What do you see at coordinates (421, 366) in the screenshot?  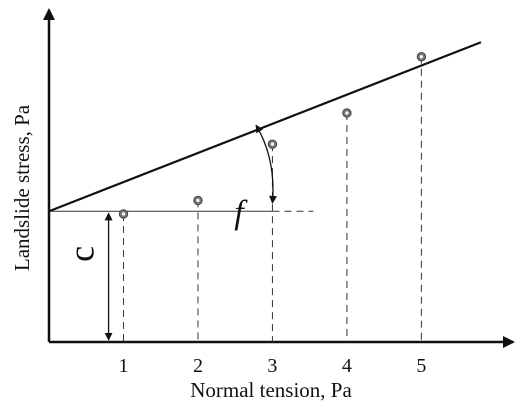 I see `x-tick-label-5: 5` at bounding box center [421, 366].